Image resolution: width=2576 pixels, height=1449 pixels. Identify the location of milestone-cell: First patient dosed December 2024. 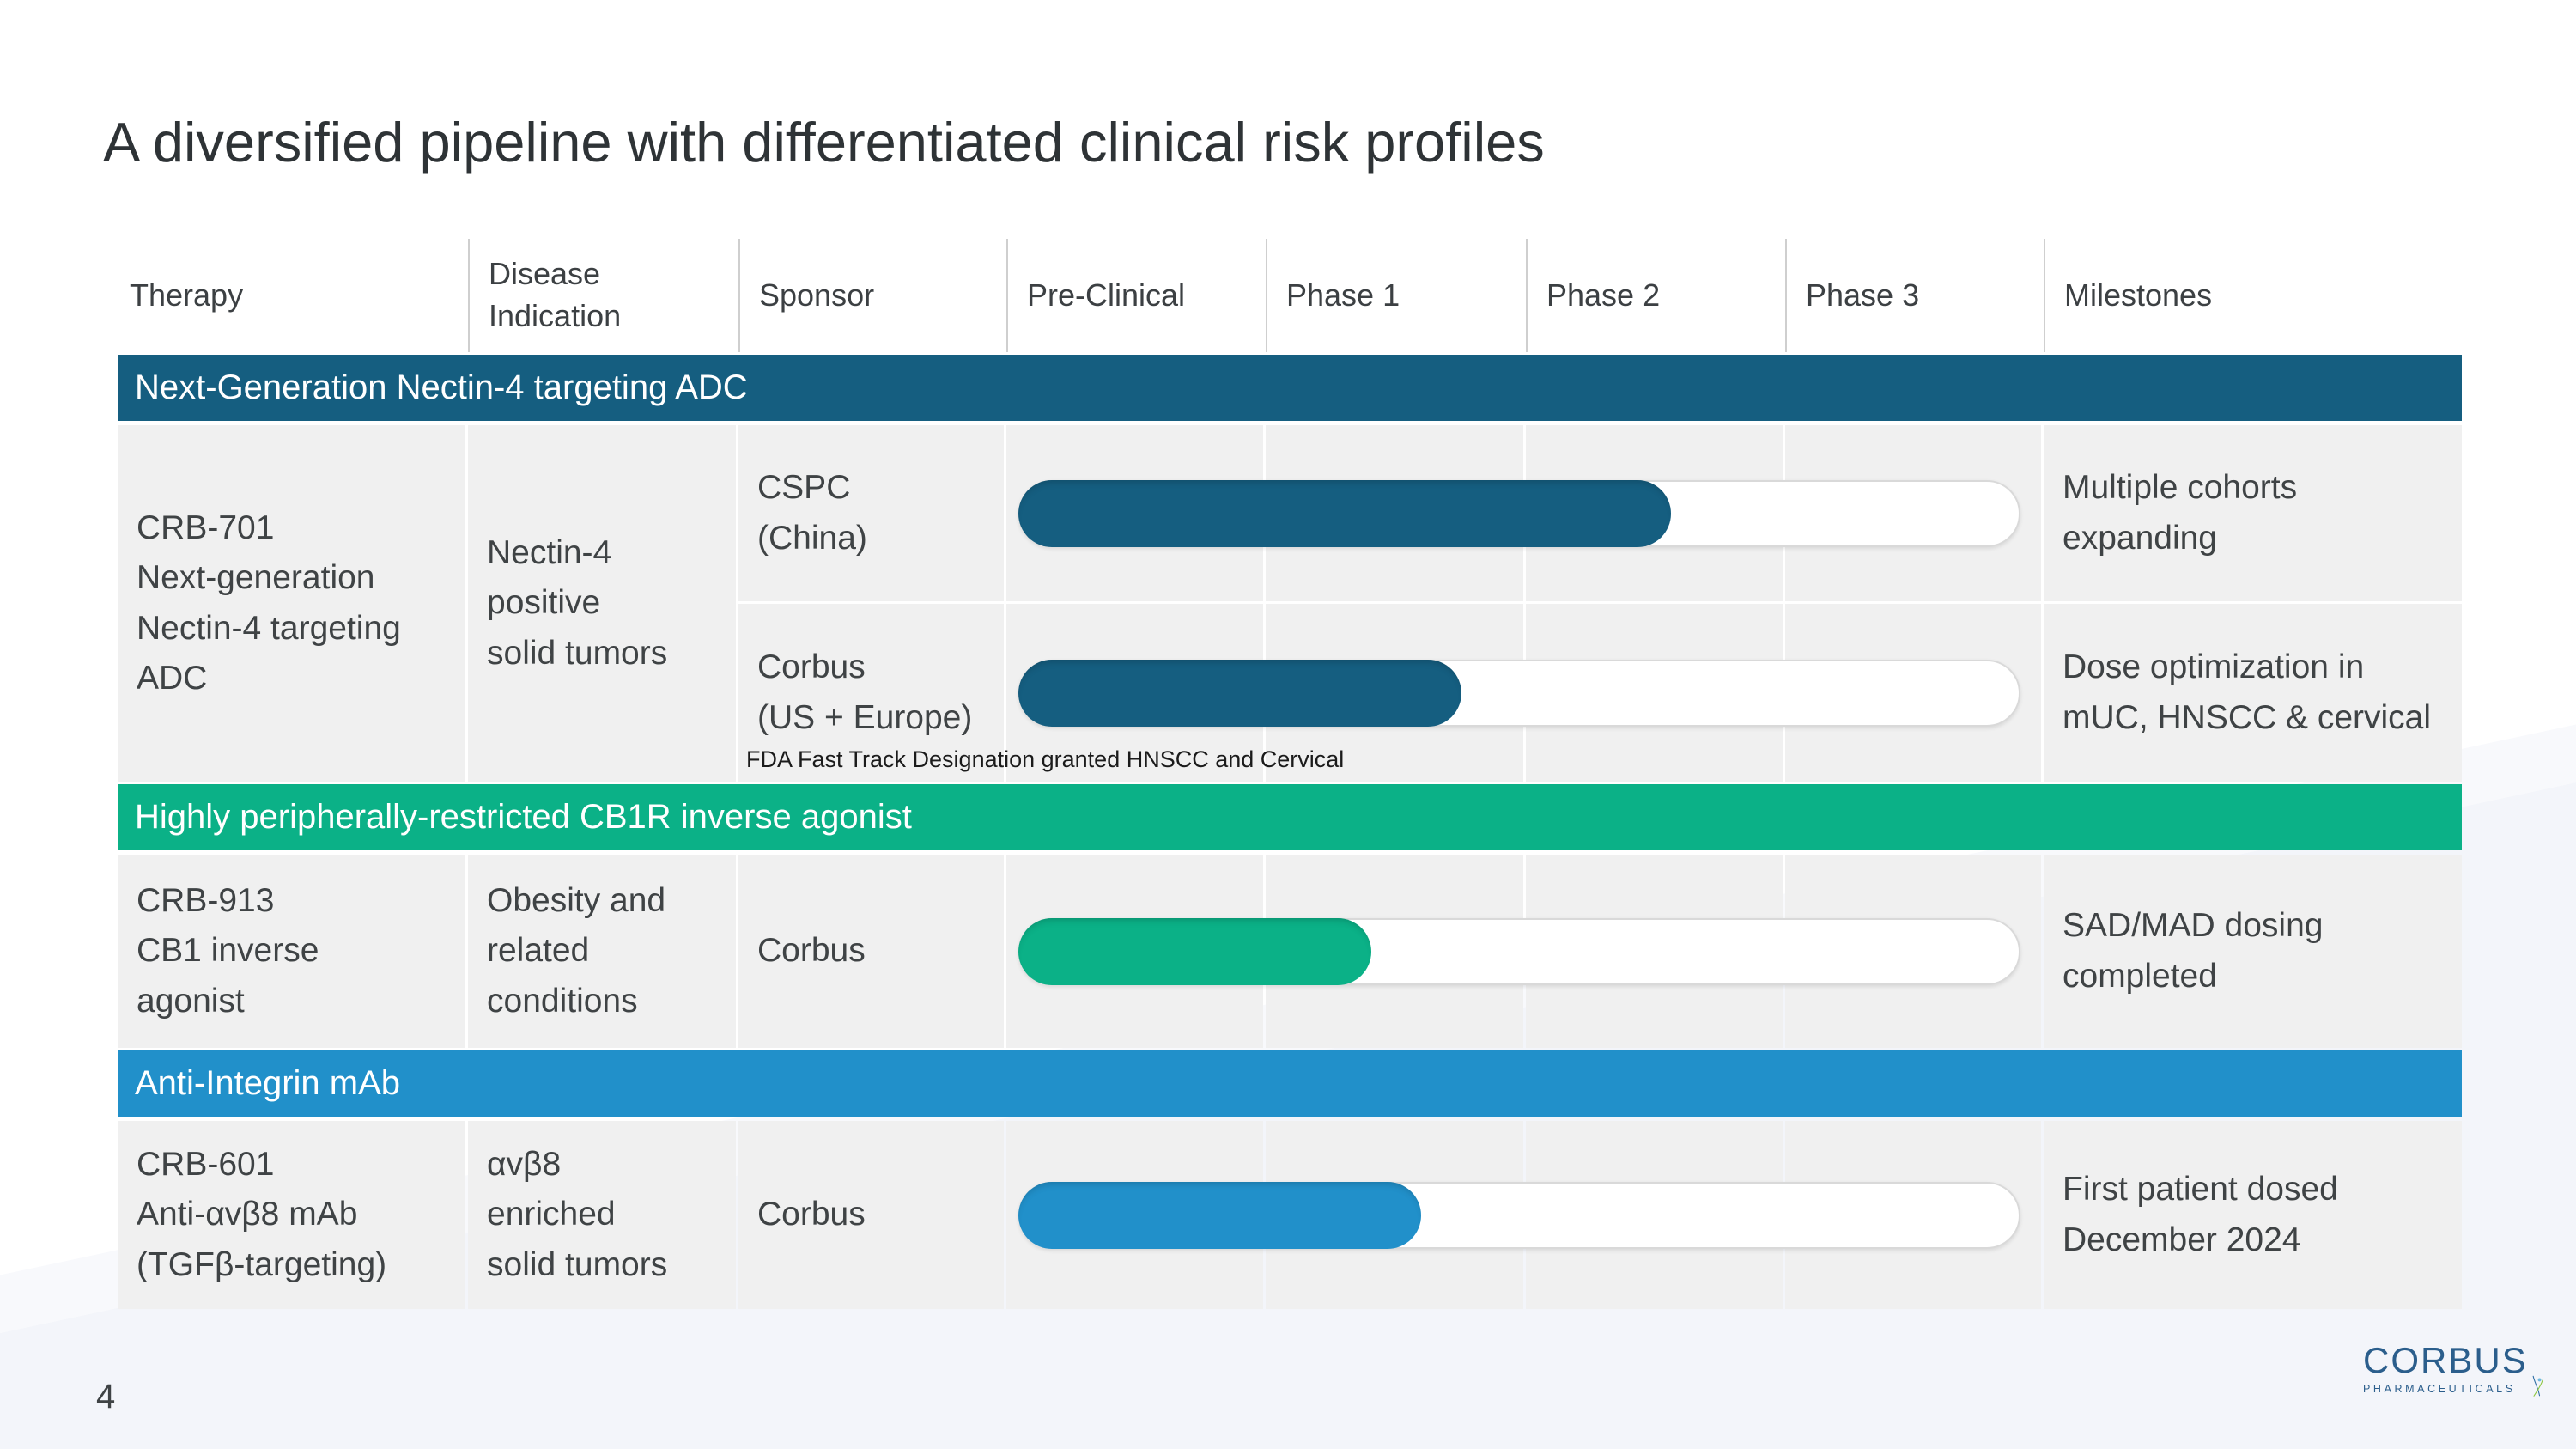
(2253, 1215).